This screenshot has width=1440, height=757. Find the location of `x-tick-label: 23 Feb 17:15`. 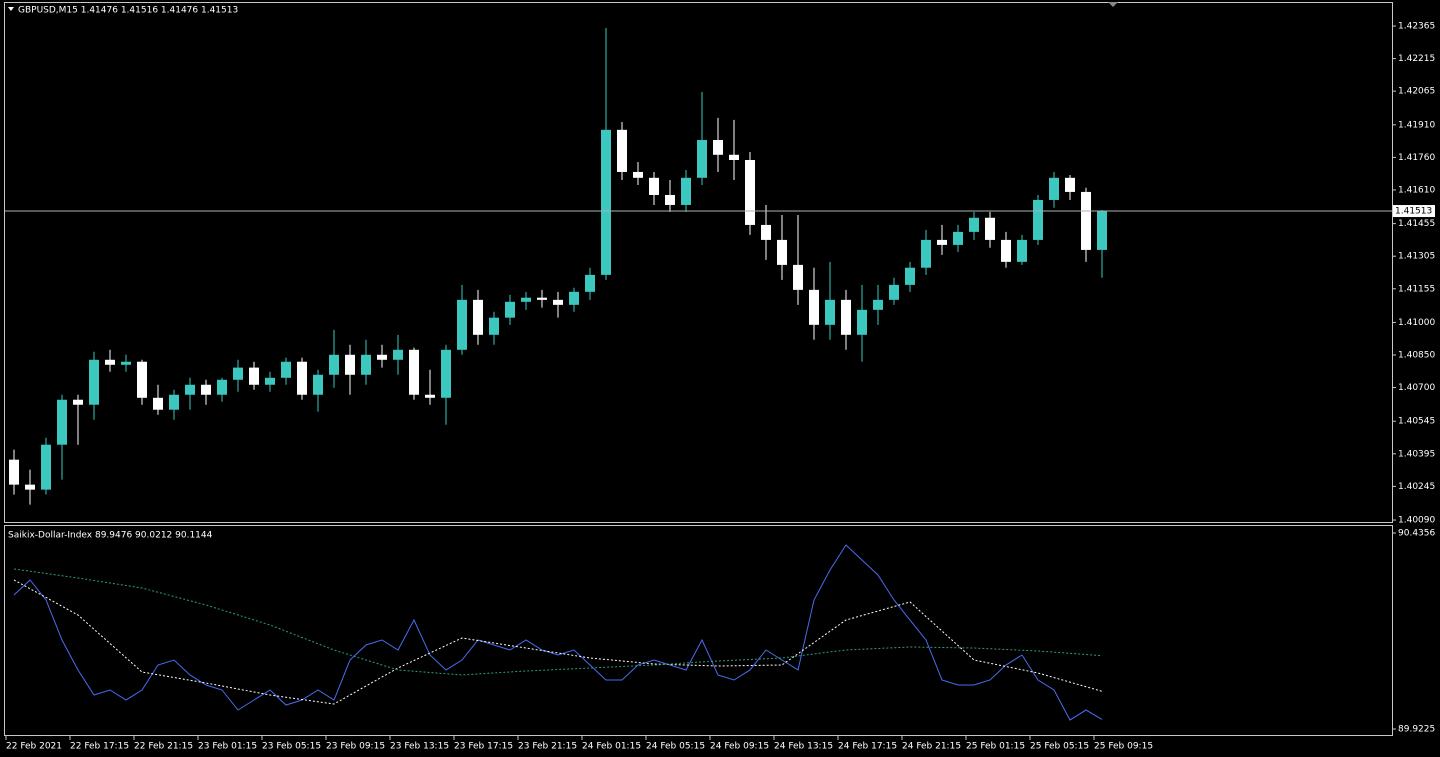

x-tick-label: 23 Feb 17:15 is located at coordinates (483, 747).